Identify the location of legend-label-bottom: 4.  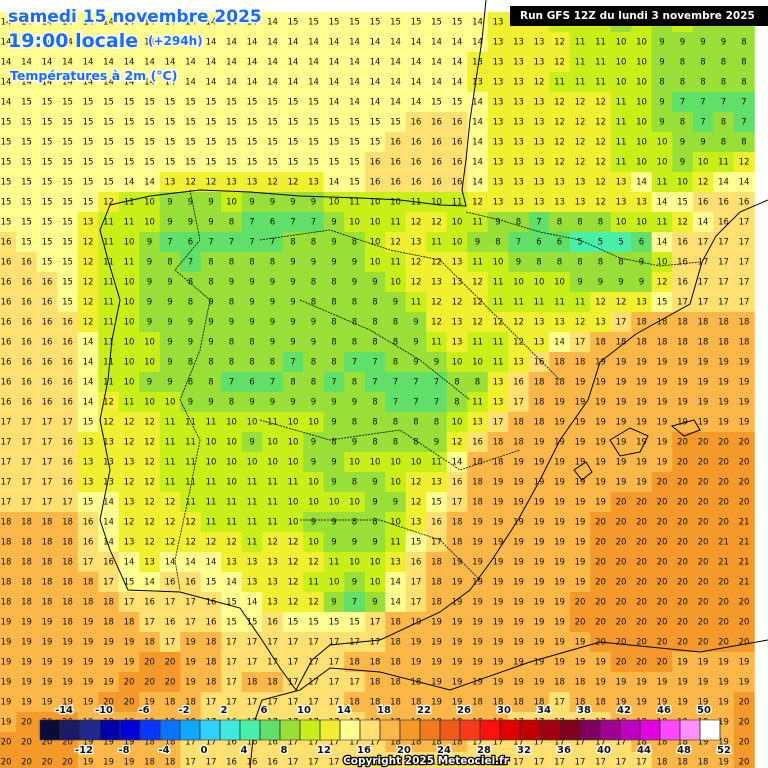
(244, 750).